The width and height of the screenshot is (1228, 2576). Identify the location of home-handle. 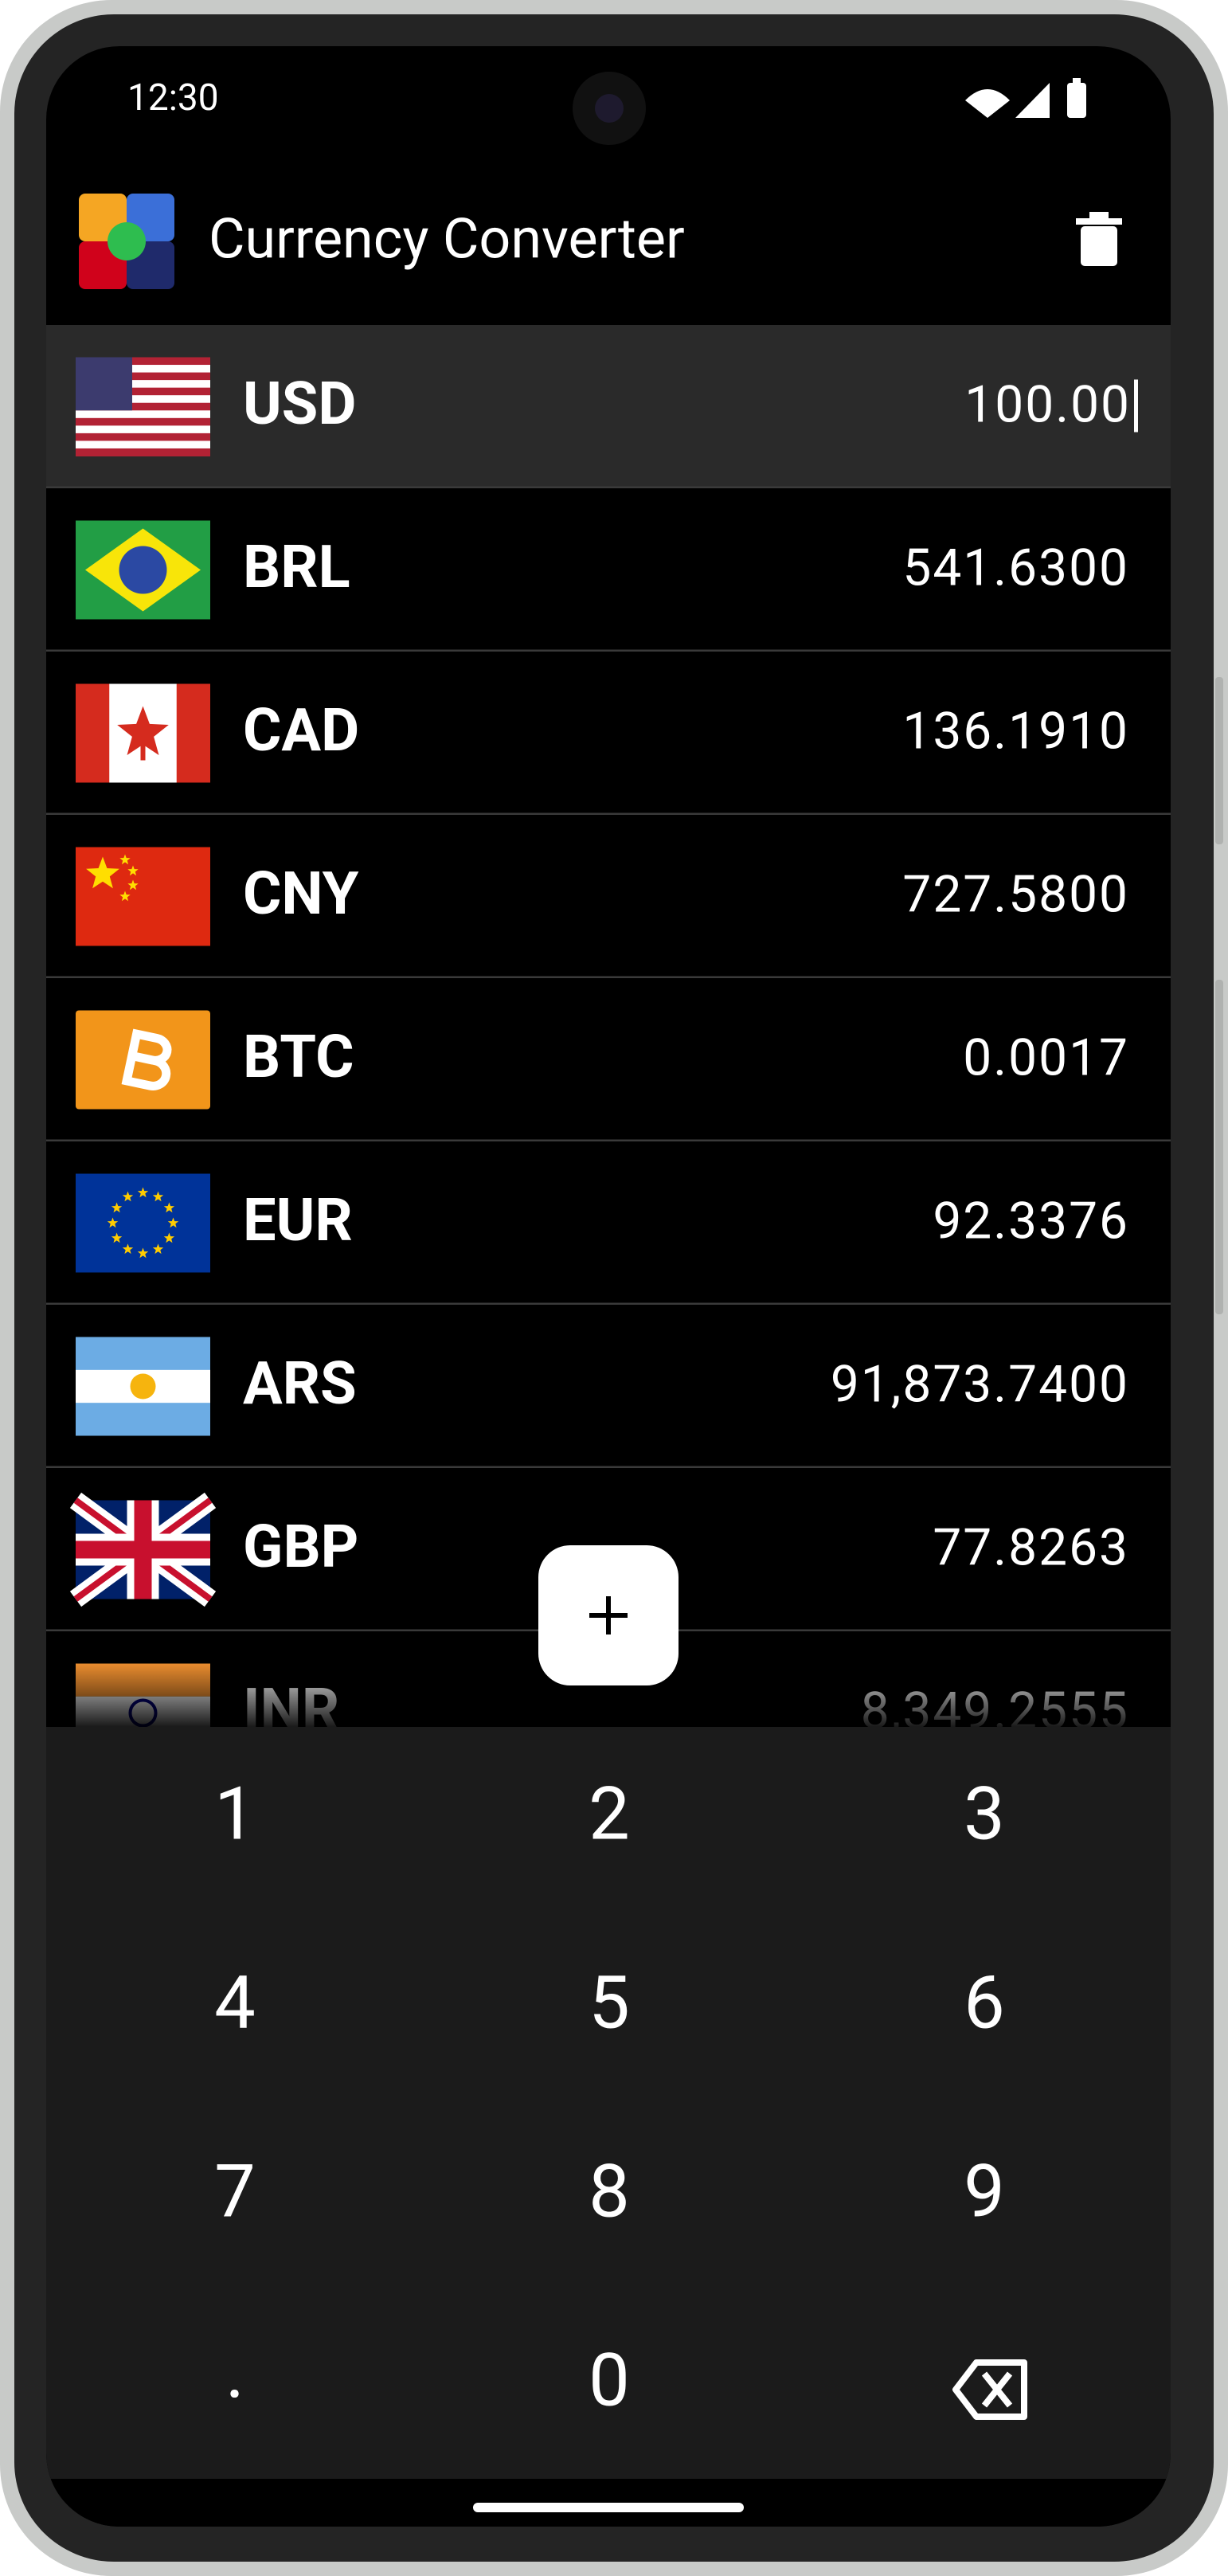
(608, 2507).